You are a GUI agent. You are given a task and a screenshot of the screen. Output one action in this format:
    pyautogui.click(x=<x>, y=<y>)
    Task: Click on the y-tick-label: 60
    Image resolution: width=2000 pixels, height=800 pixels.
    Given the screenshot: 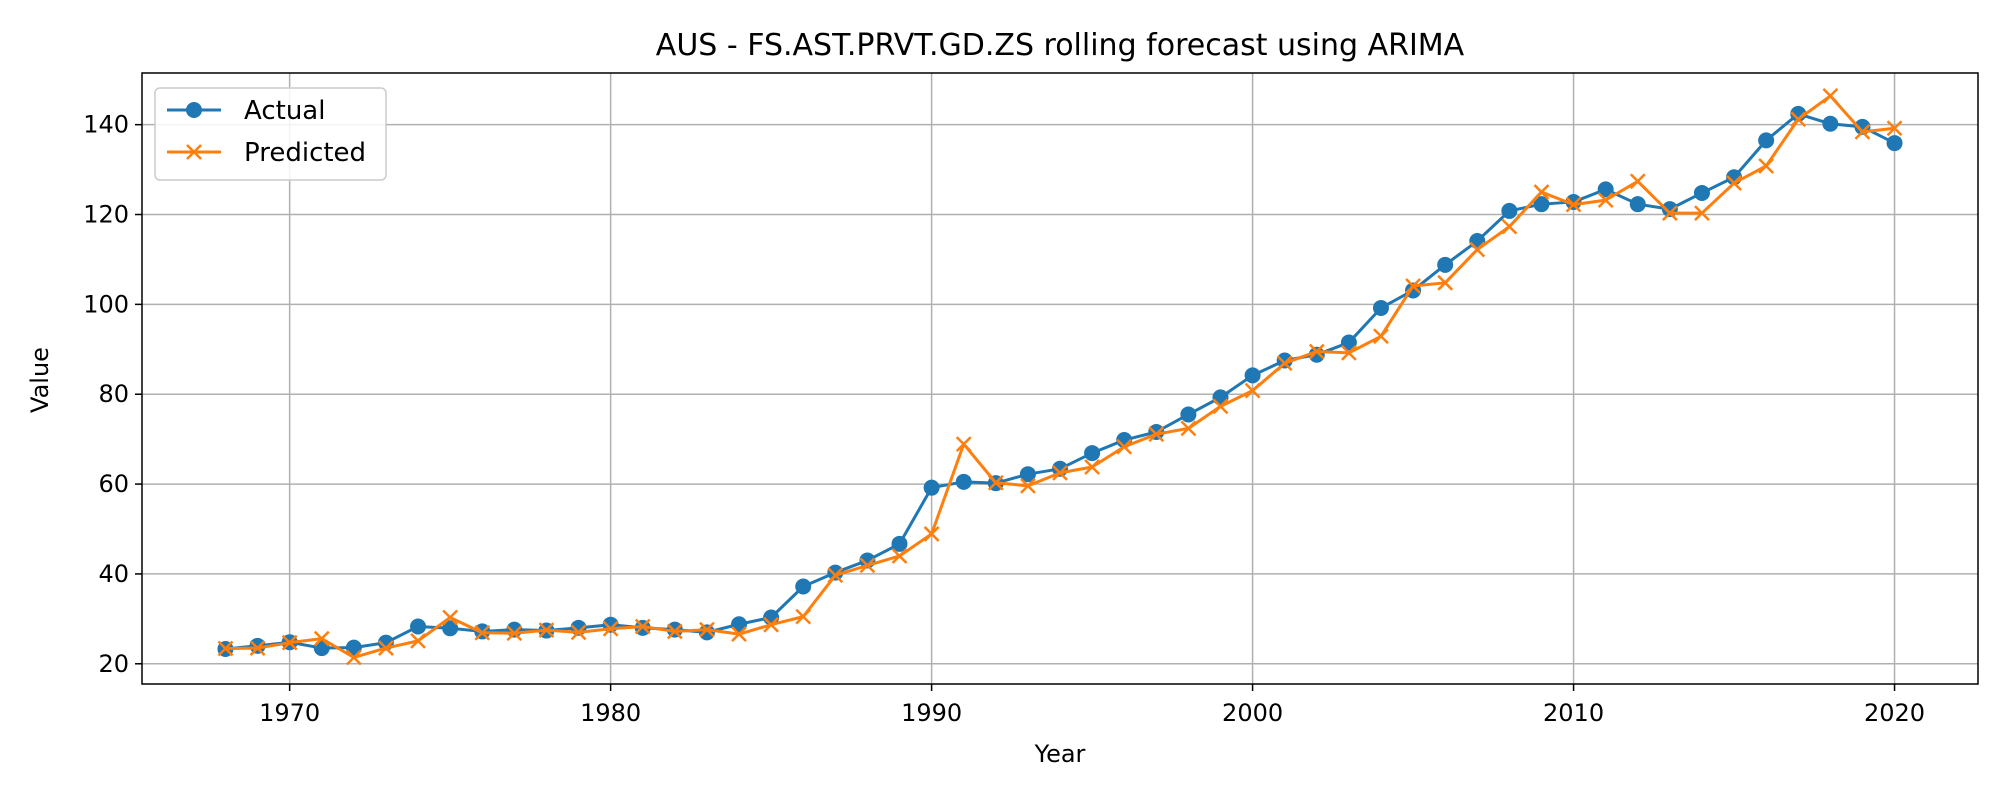 What is the action you would take?
    pyautogui.click(x=113, y=484)
    